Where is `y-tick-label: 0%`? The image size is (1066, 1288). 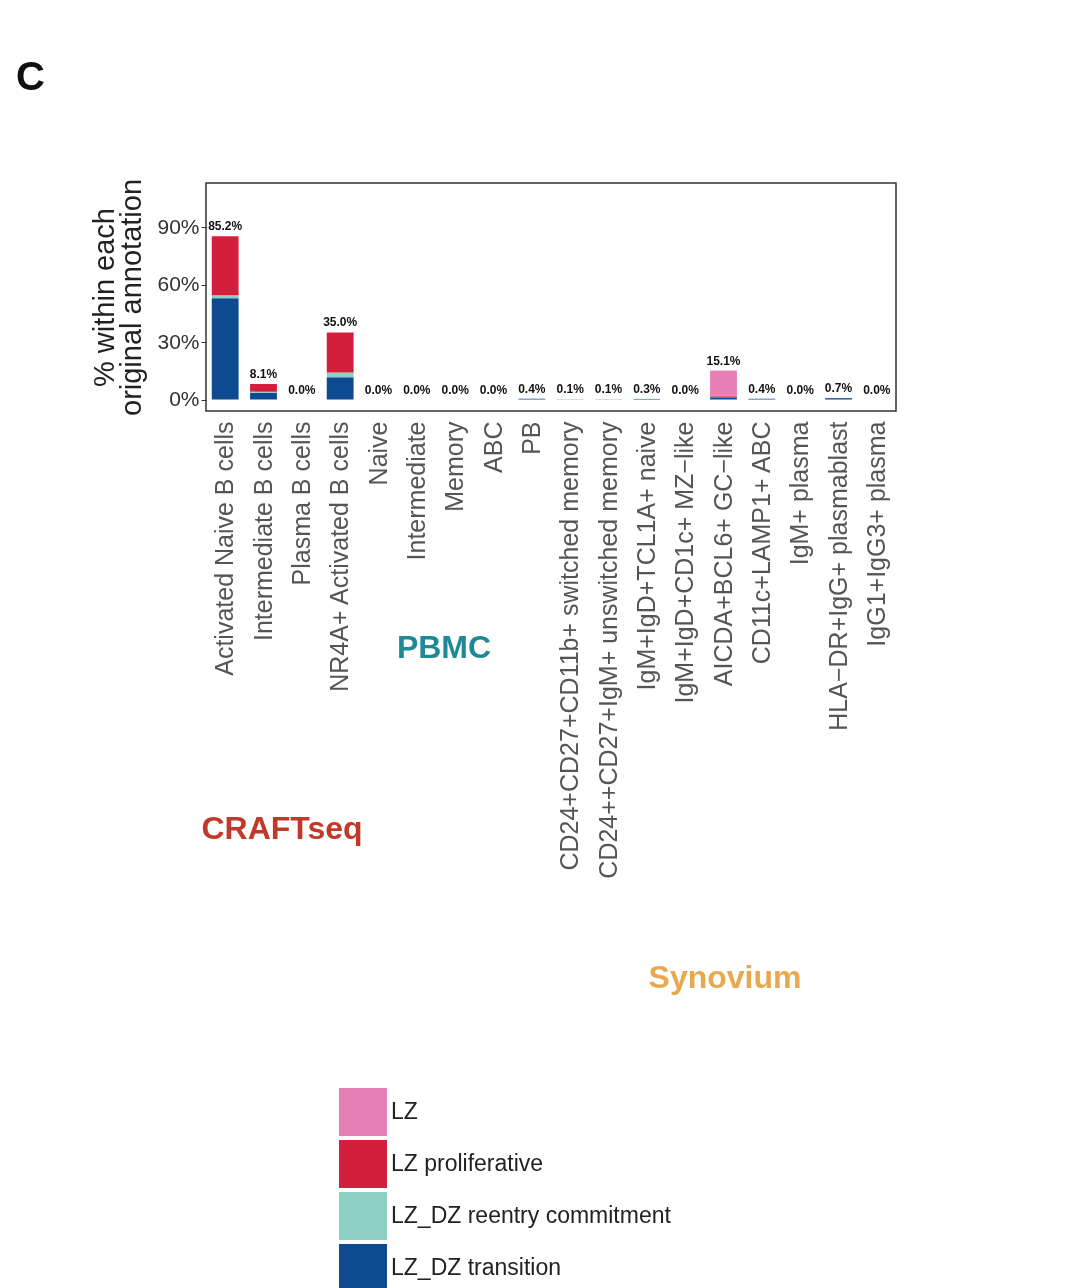 y-tick-label: 0% is located at coordinates (184, 398).